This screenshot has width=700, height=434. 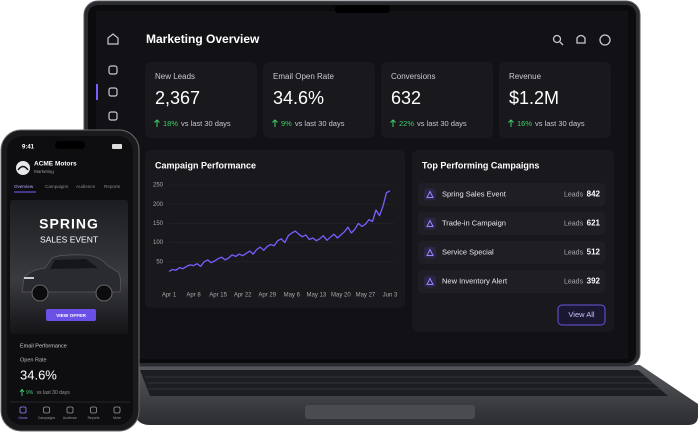 I want to click on chart-panel, so click(x=275, y=229).